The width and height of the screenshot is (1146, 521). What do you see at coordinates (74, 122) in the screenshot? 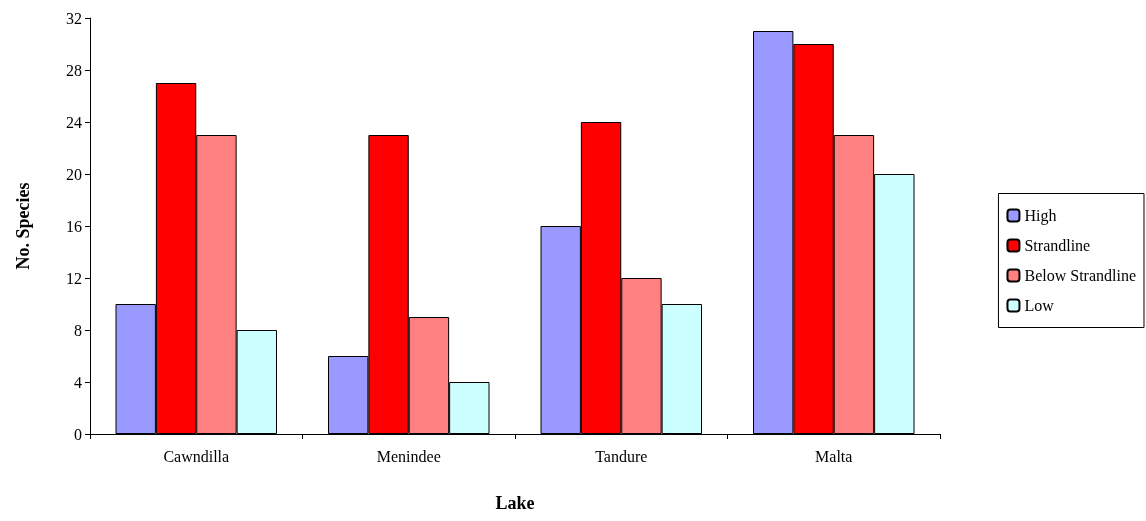
I see `y-tick-label: 24` at bounding box center [74, 122].